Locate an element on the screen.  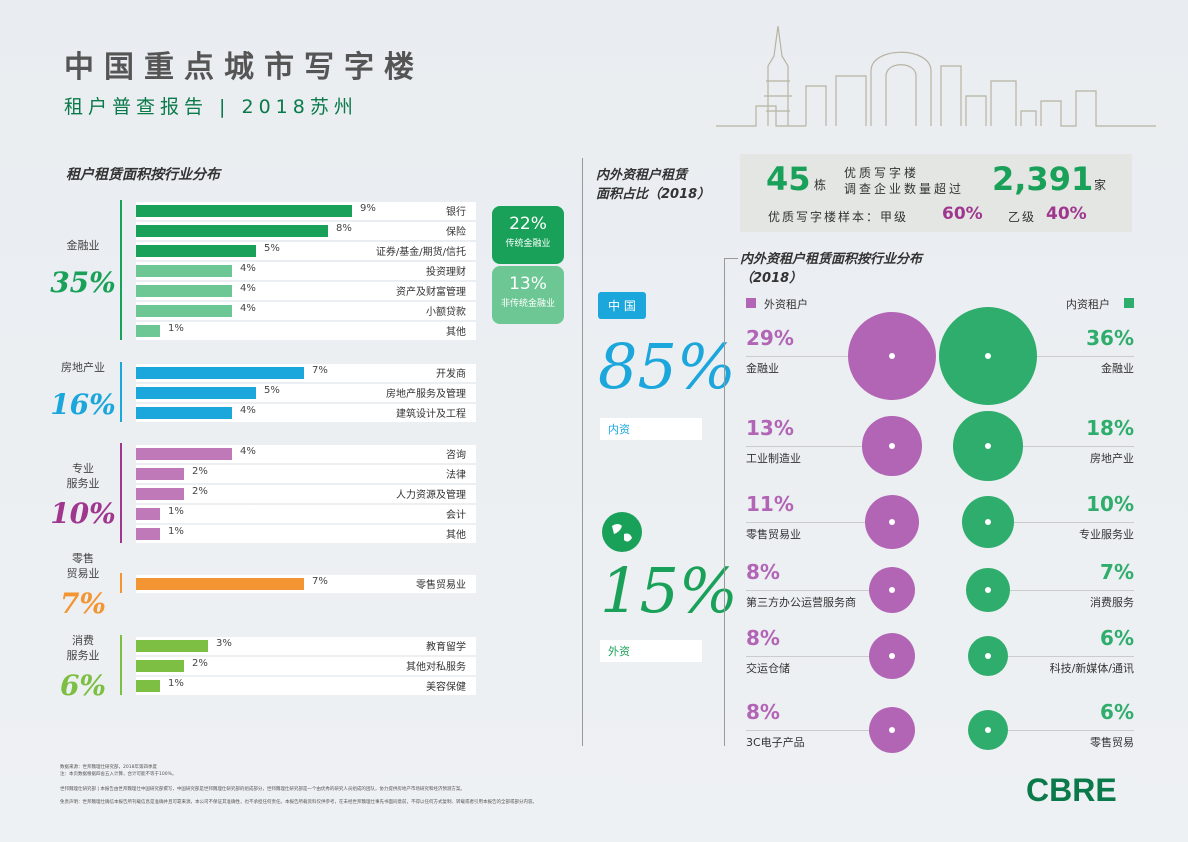
domestic-pct: 6% is located at coordinates (1117, 712).